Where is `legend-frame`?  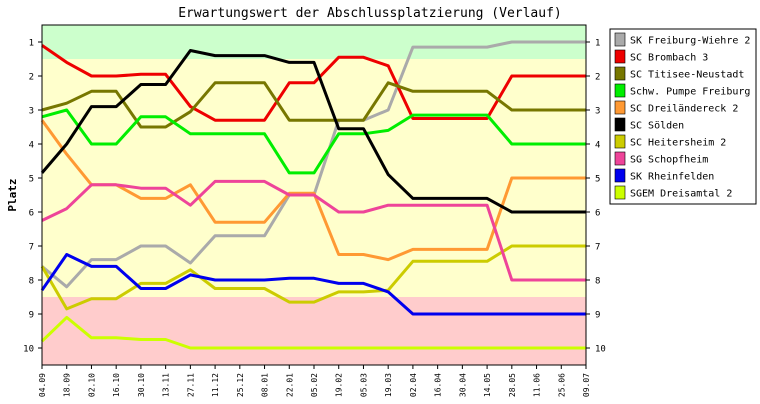 legend-frame is located at coordinates (683, 116).